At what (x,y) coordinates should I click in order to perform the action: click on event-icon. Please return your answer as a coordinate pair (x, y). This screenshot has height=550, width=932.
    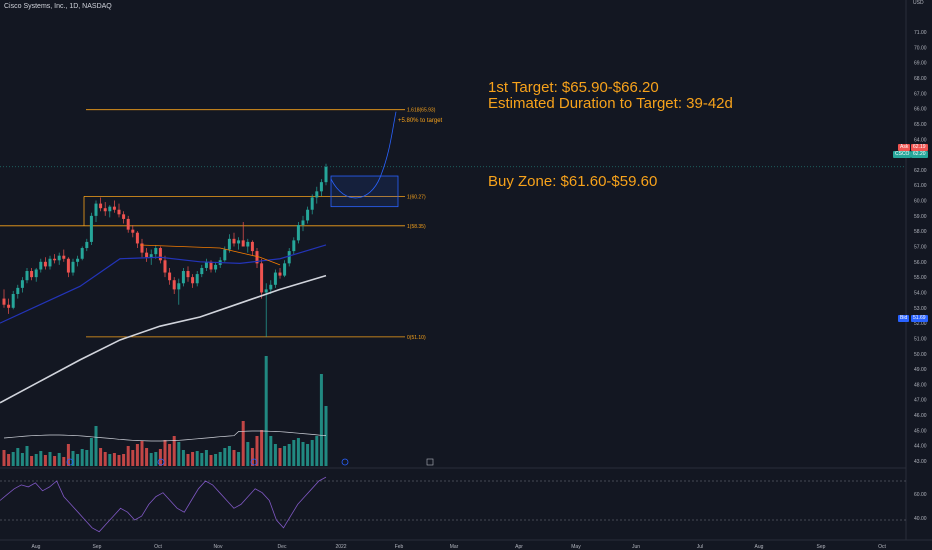
    Looking at the image, I should click on (254, 462).